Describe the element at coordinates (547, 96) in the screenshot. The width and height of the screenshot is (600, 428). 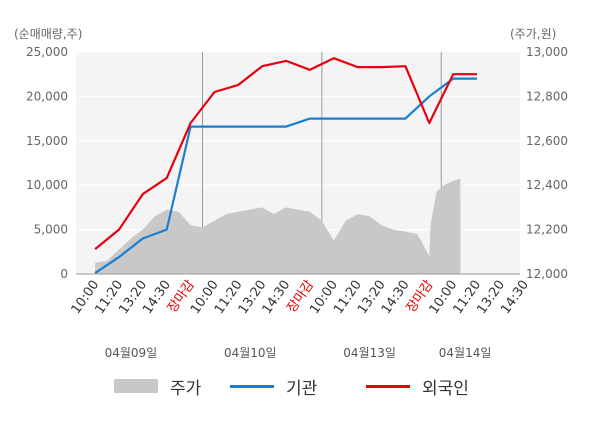
I see `right-tick-label: 12,800` at that location.